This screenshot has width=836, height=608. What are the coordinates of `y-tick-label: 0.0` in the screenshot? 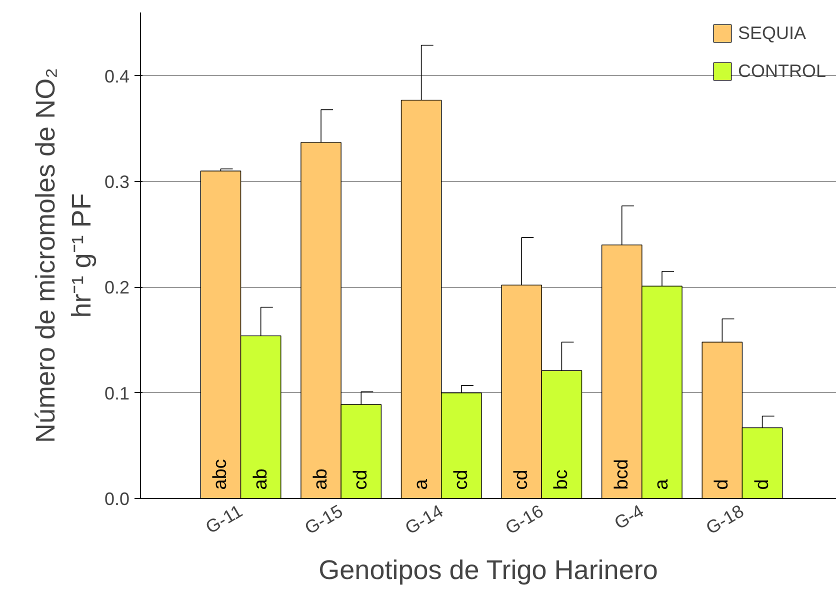 It's located at (117, 499).